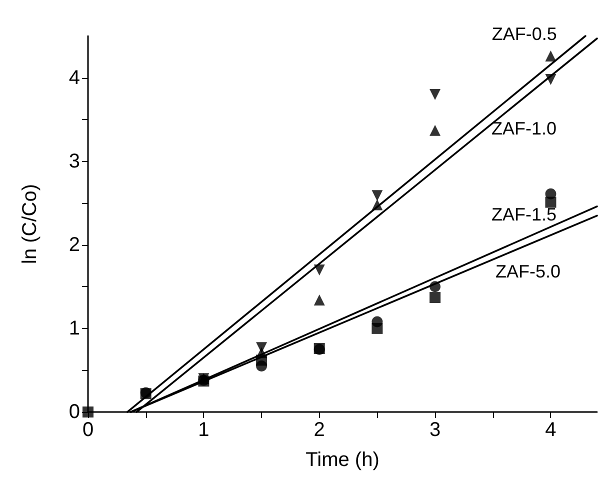 The height and width of the screenshot is (483, 609). Describe the element at coordinates (319, 430) in the screenshot. I see `x-tick-label: 2` at that location.